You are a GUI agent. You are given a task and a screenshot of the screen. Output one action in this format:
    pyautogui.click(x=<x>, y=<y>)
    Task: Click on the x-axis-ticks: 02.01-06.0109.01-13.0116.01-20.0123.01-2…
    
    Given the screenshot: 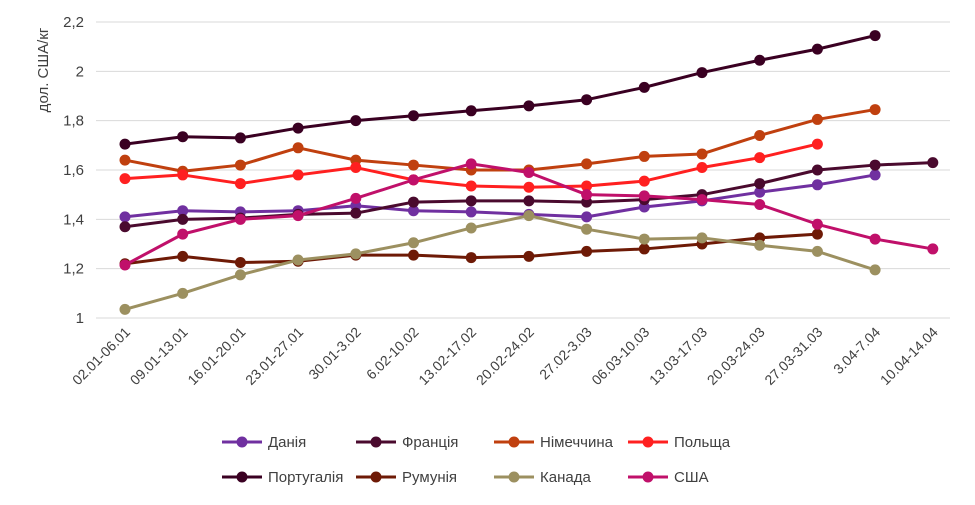 What is the action you would take?
    pyautogui.click(x=505, y=356)
    